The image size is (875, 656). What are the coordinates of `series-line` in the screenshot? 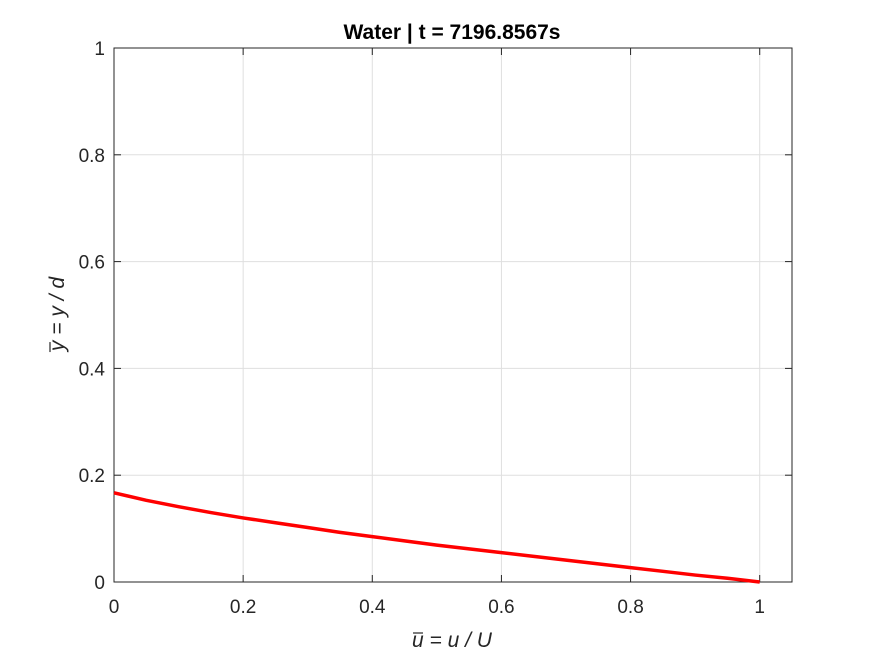 It's located at (436, 537).